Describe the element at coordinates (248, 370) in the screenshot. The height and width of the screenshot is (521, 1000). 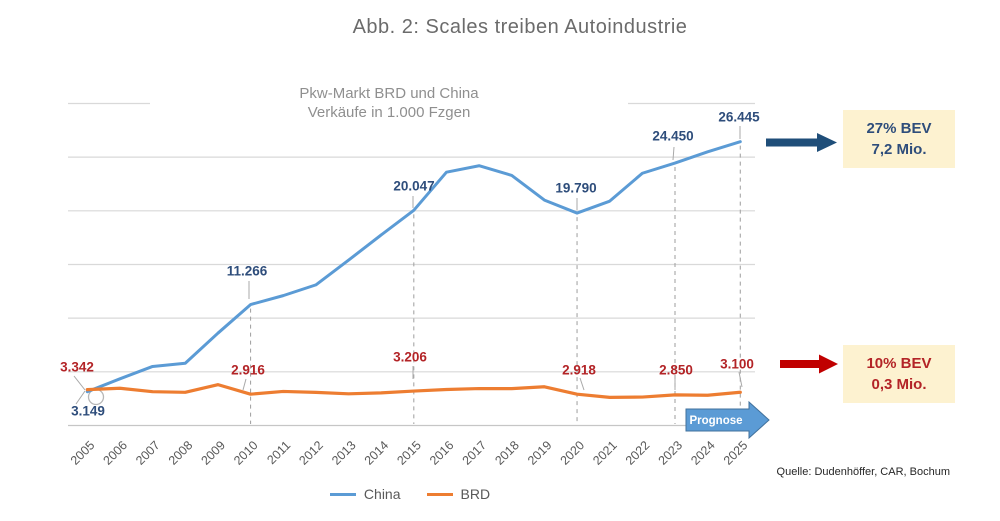
I see `data-label-2.916: 2.916` at that location.